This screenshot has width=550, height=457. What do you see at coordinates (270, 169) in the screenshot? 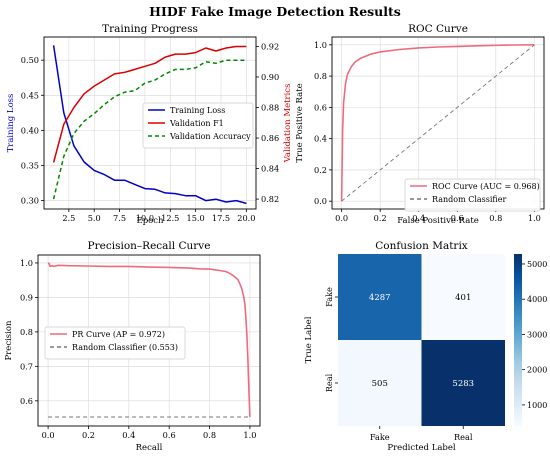
I see `y2-tick-label: 0.84` at bounding box center [270, 169].